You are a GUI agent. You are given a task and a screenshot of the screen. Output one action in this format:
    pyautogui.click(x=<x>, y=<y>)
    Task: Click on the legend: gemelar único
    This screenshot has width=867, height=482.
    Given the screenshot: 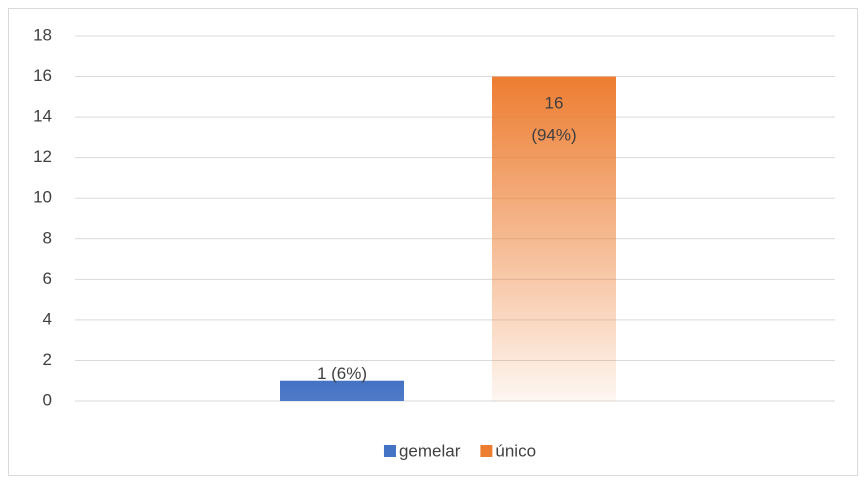 What is the action you would take?
    pyautogui.click(x=459, y=450)
    